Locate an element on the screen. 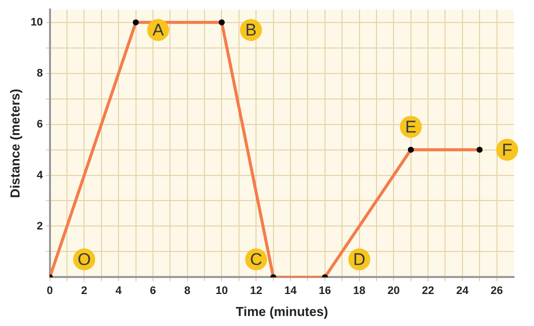 Image resolution: width=534 pixels, height=326 pixels. y-tick-label: 2 is located at coordinates (39, 226).